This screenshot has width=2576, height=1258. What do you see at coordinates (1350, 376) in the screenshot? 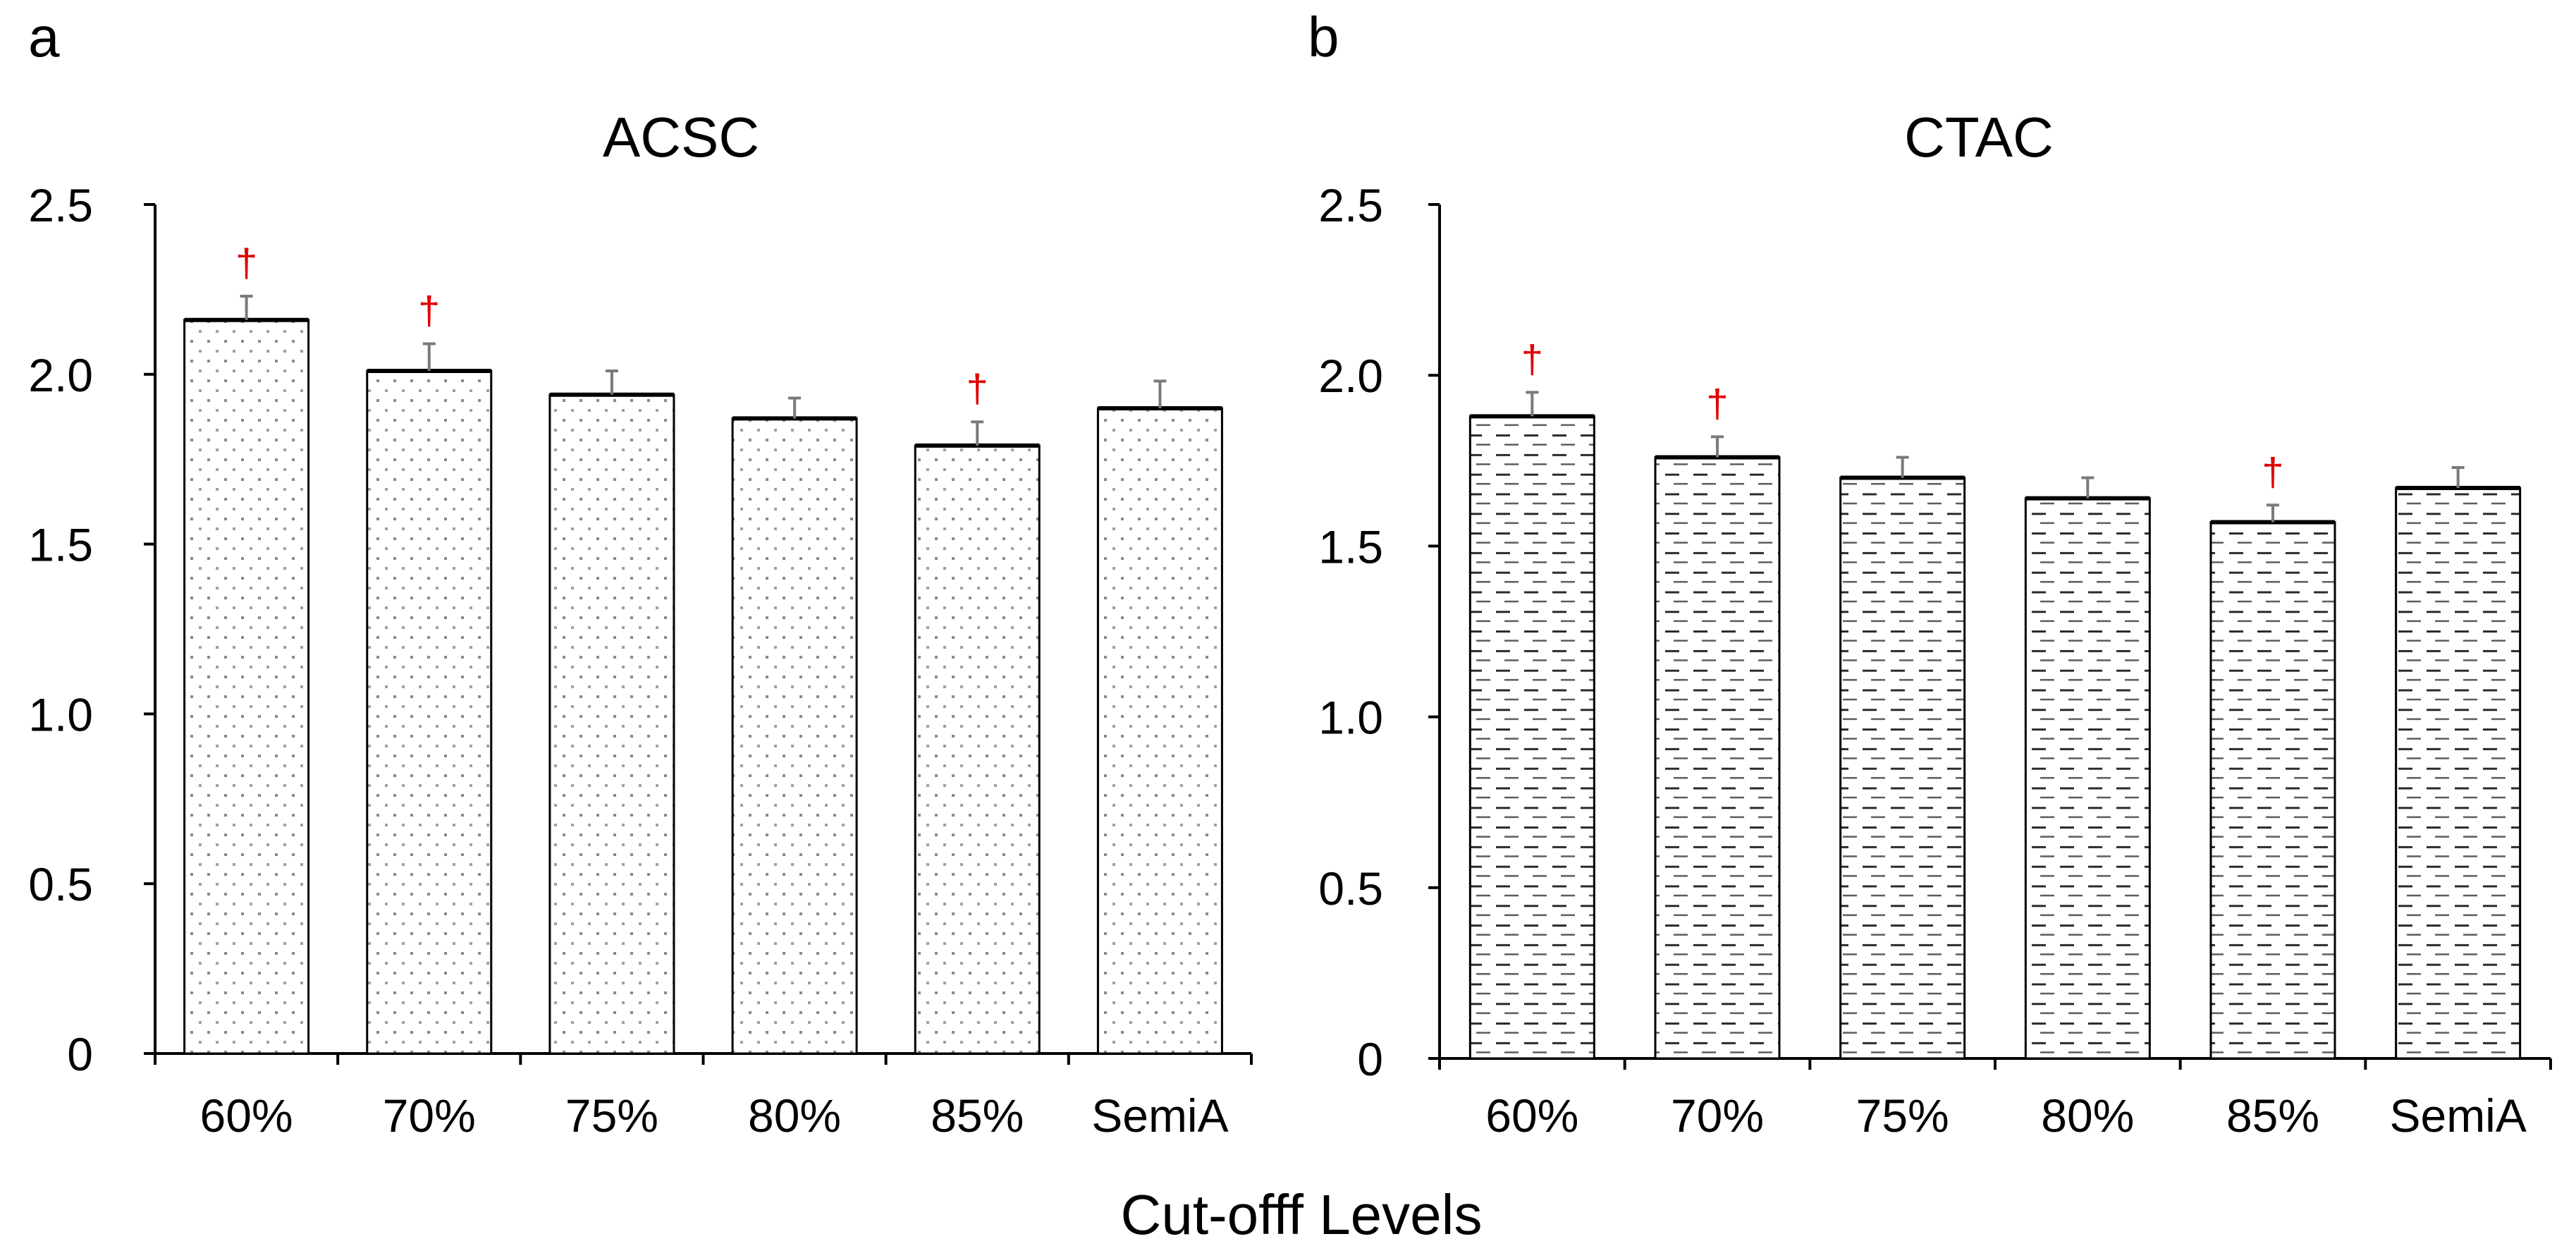
I see `y-tick-label-ctac: 2.0` at bounding box center [1350, 376].